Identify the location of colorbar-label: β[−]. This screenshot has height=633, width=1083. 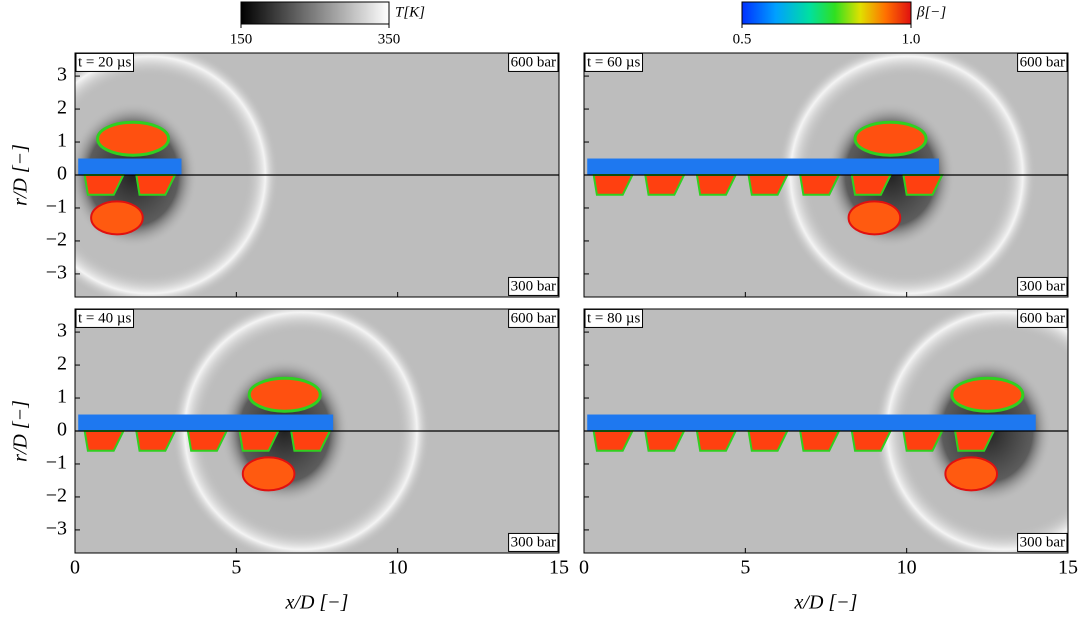
(931, 12).